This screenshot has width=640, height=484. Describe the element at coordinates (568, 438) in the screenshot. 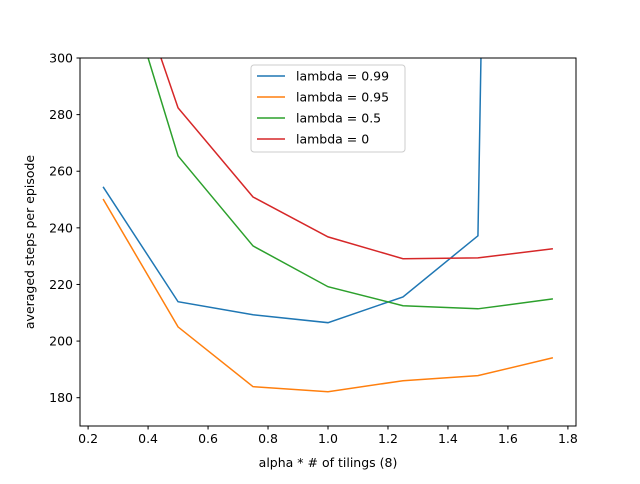

I see `x-tick-label: 1.8` at that location.